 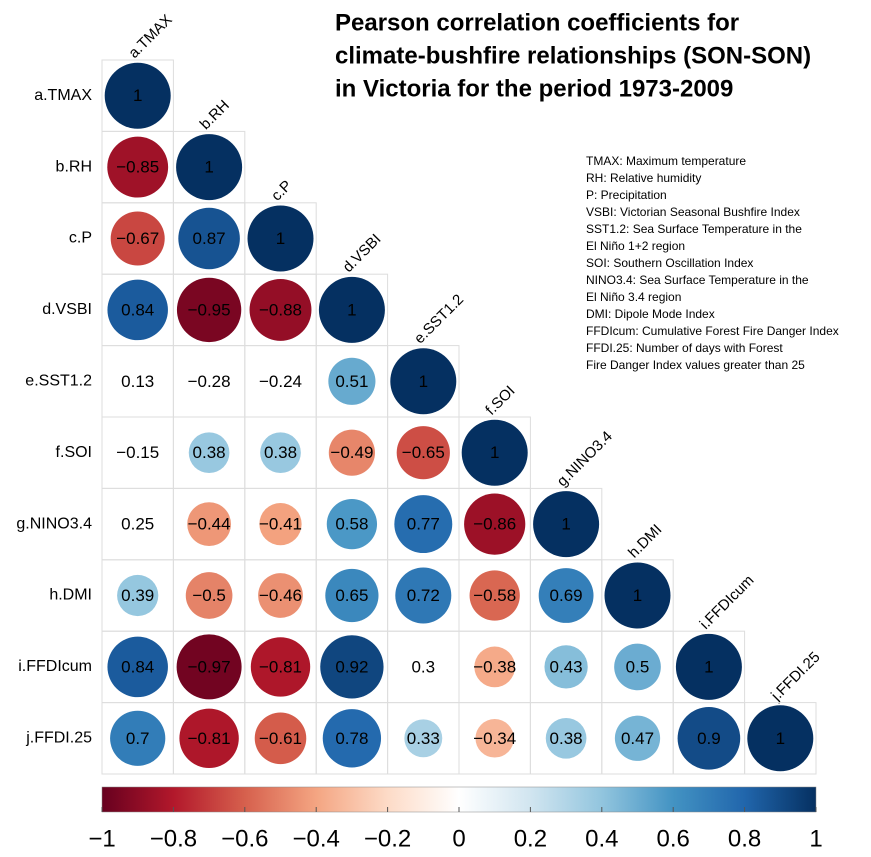 What do you see at coordinates (173, 838) in the screenshot?
I see `colorbar-tick-label: −0.8` at bounding box center [173, 838].